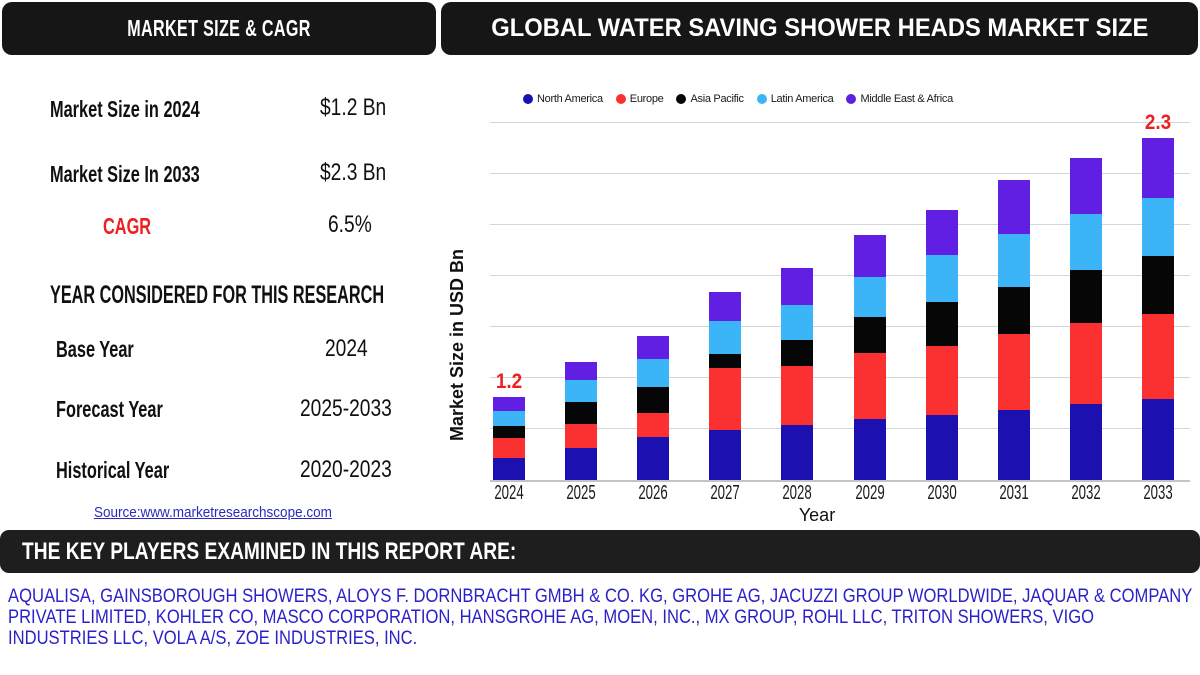 The width and height of the screenshot is (1200, 675). I want to click on bar-segment-2033-europe, so click(1158, 356).